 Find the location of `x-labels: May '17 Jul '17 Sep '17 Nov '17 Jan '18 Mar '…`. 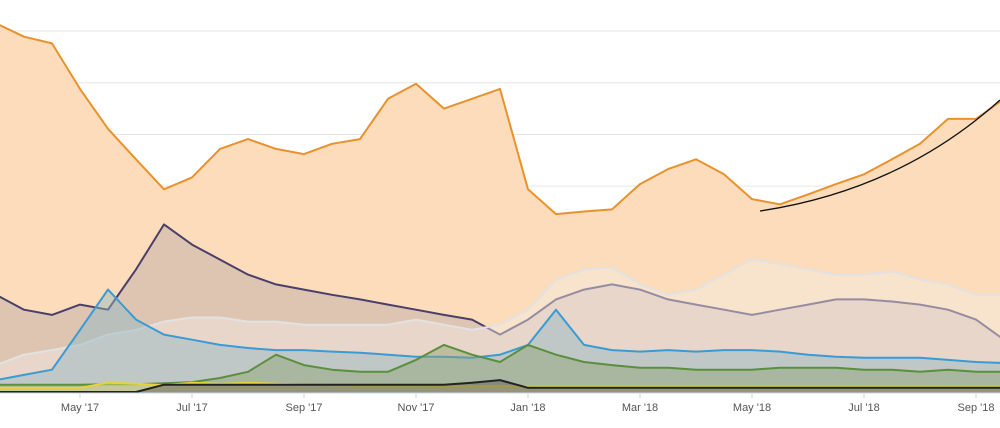

x-labels: May '17 Jul '17 Sep '17 Nov '17 Jan '18 Mar '… is located at coordinates (528, 403).